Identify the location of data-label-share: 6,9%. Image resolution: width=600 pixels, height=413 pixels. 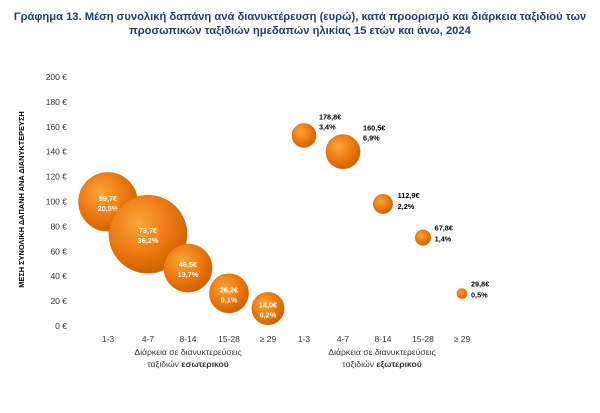
(371, 138).